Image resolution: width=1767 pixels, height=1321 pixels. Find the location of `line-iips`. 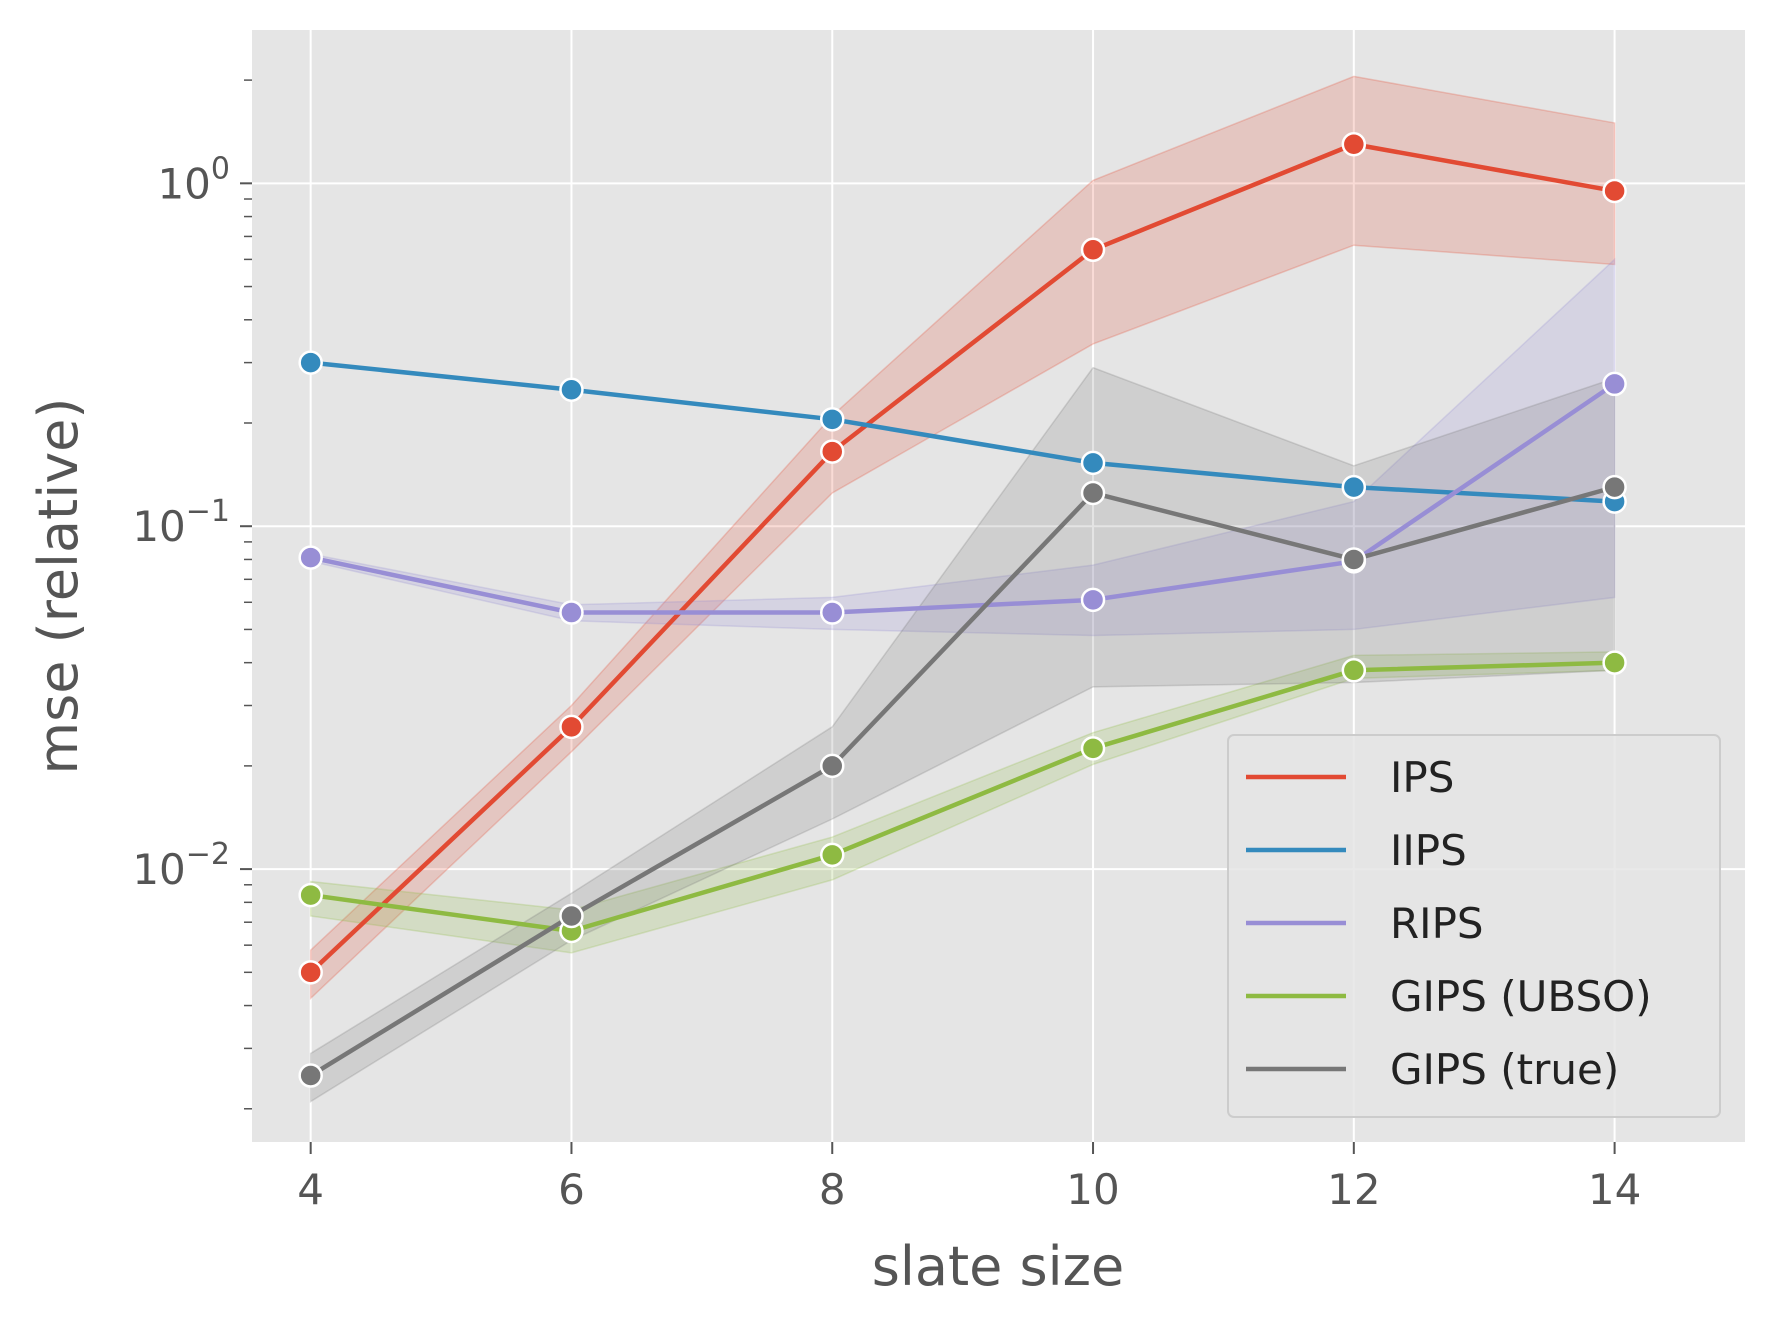

line-iips is located at coordinates (962, 432).